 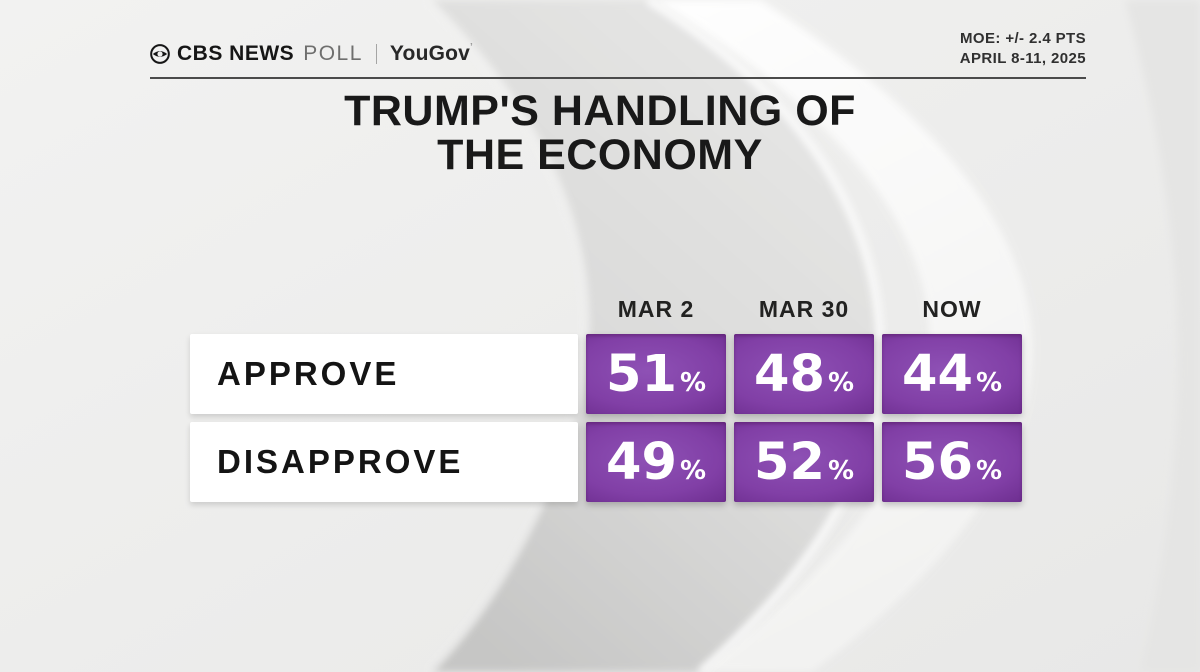 What do you see at coordinates (431, 53) in the screenshot?
I see `brand-yougov: YouGov’` at bounding box center [431, 53].